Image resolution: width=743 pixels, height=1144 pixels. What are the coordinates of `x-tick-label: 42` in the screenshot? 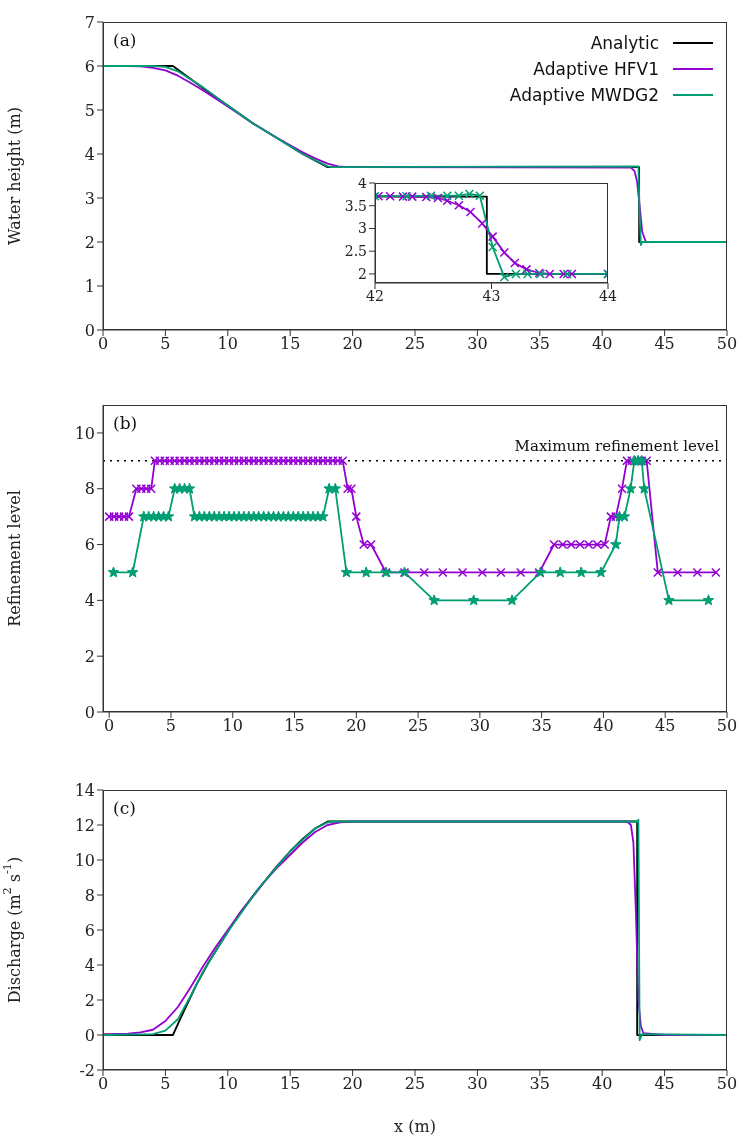 It's located at (375, 295).